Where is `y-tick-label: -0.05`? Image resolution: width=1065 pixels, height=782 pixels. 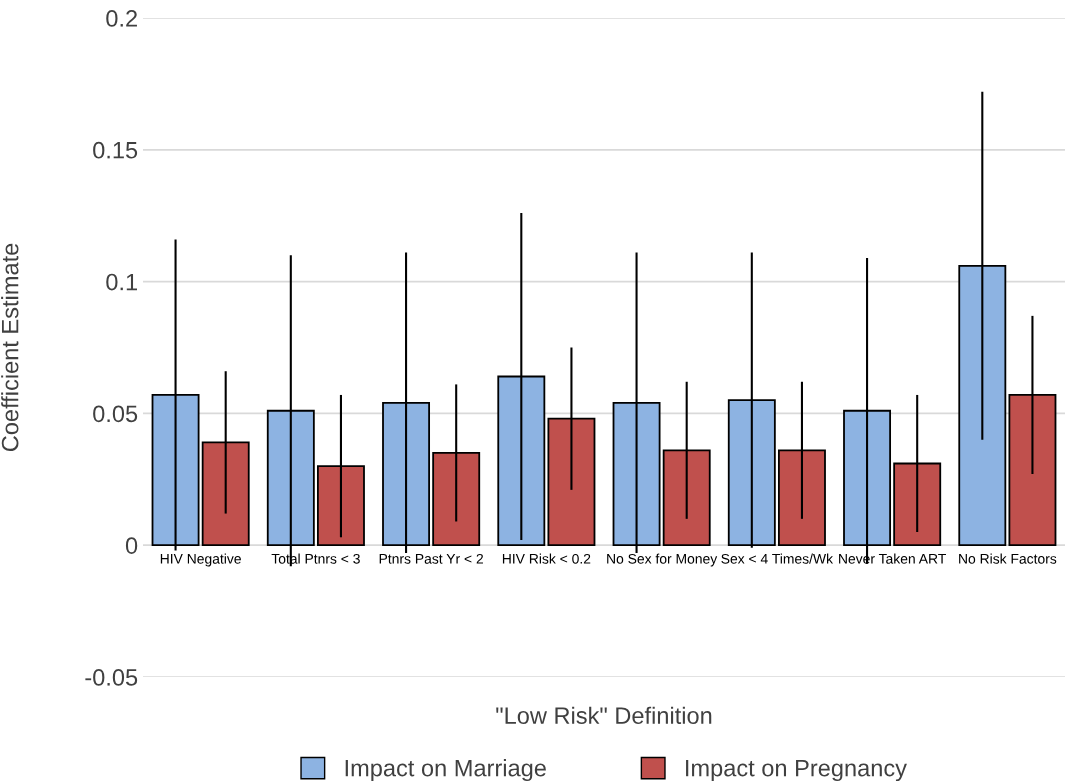
y-tick-label: -0.05 is located at coordinates (111, 677).